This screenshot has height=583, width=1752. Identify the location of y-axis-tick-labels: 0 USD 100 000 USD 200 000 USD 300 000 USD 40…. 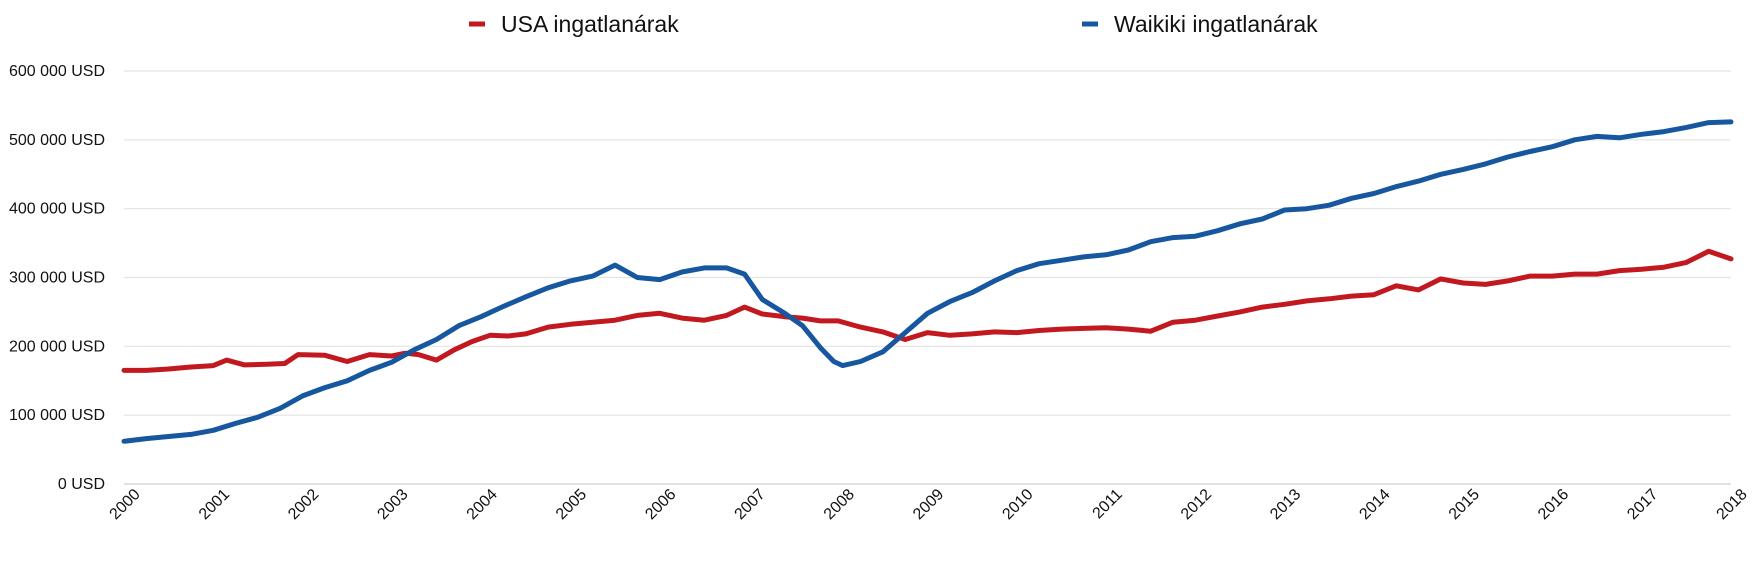
(57, 278).